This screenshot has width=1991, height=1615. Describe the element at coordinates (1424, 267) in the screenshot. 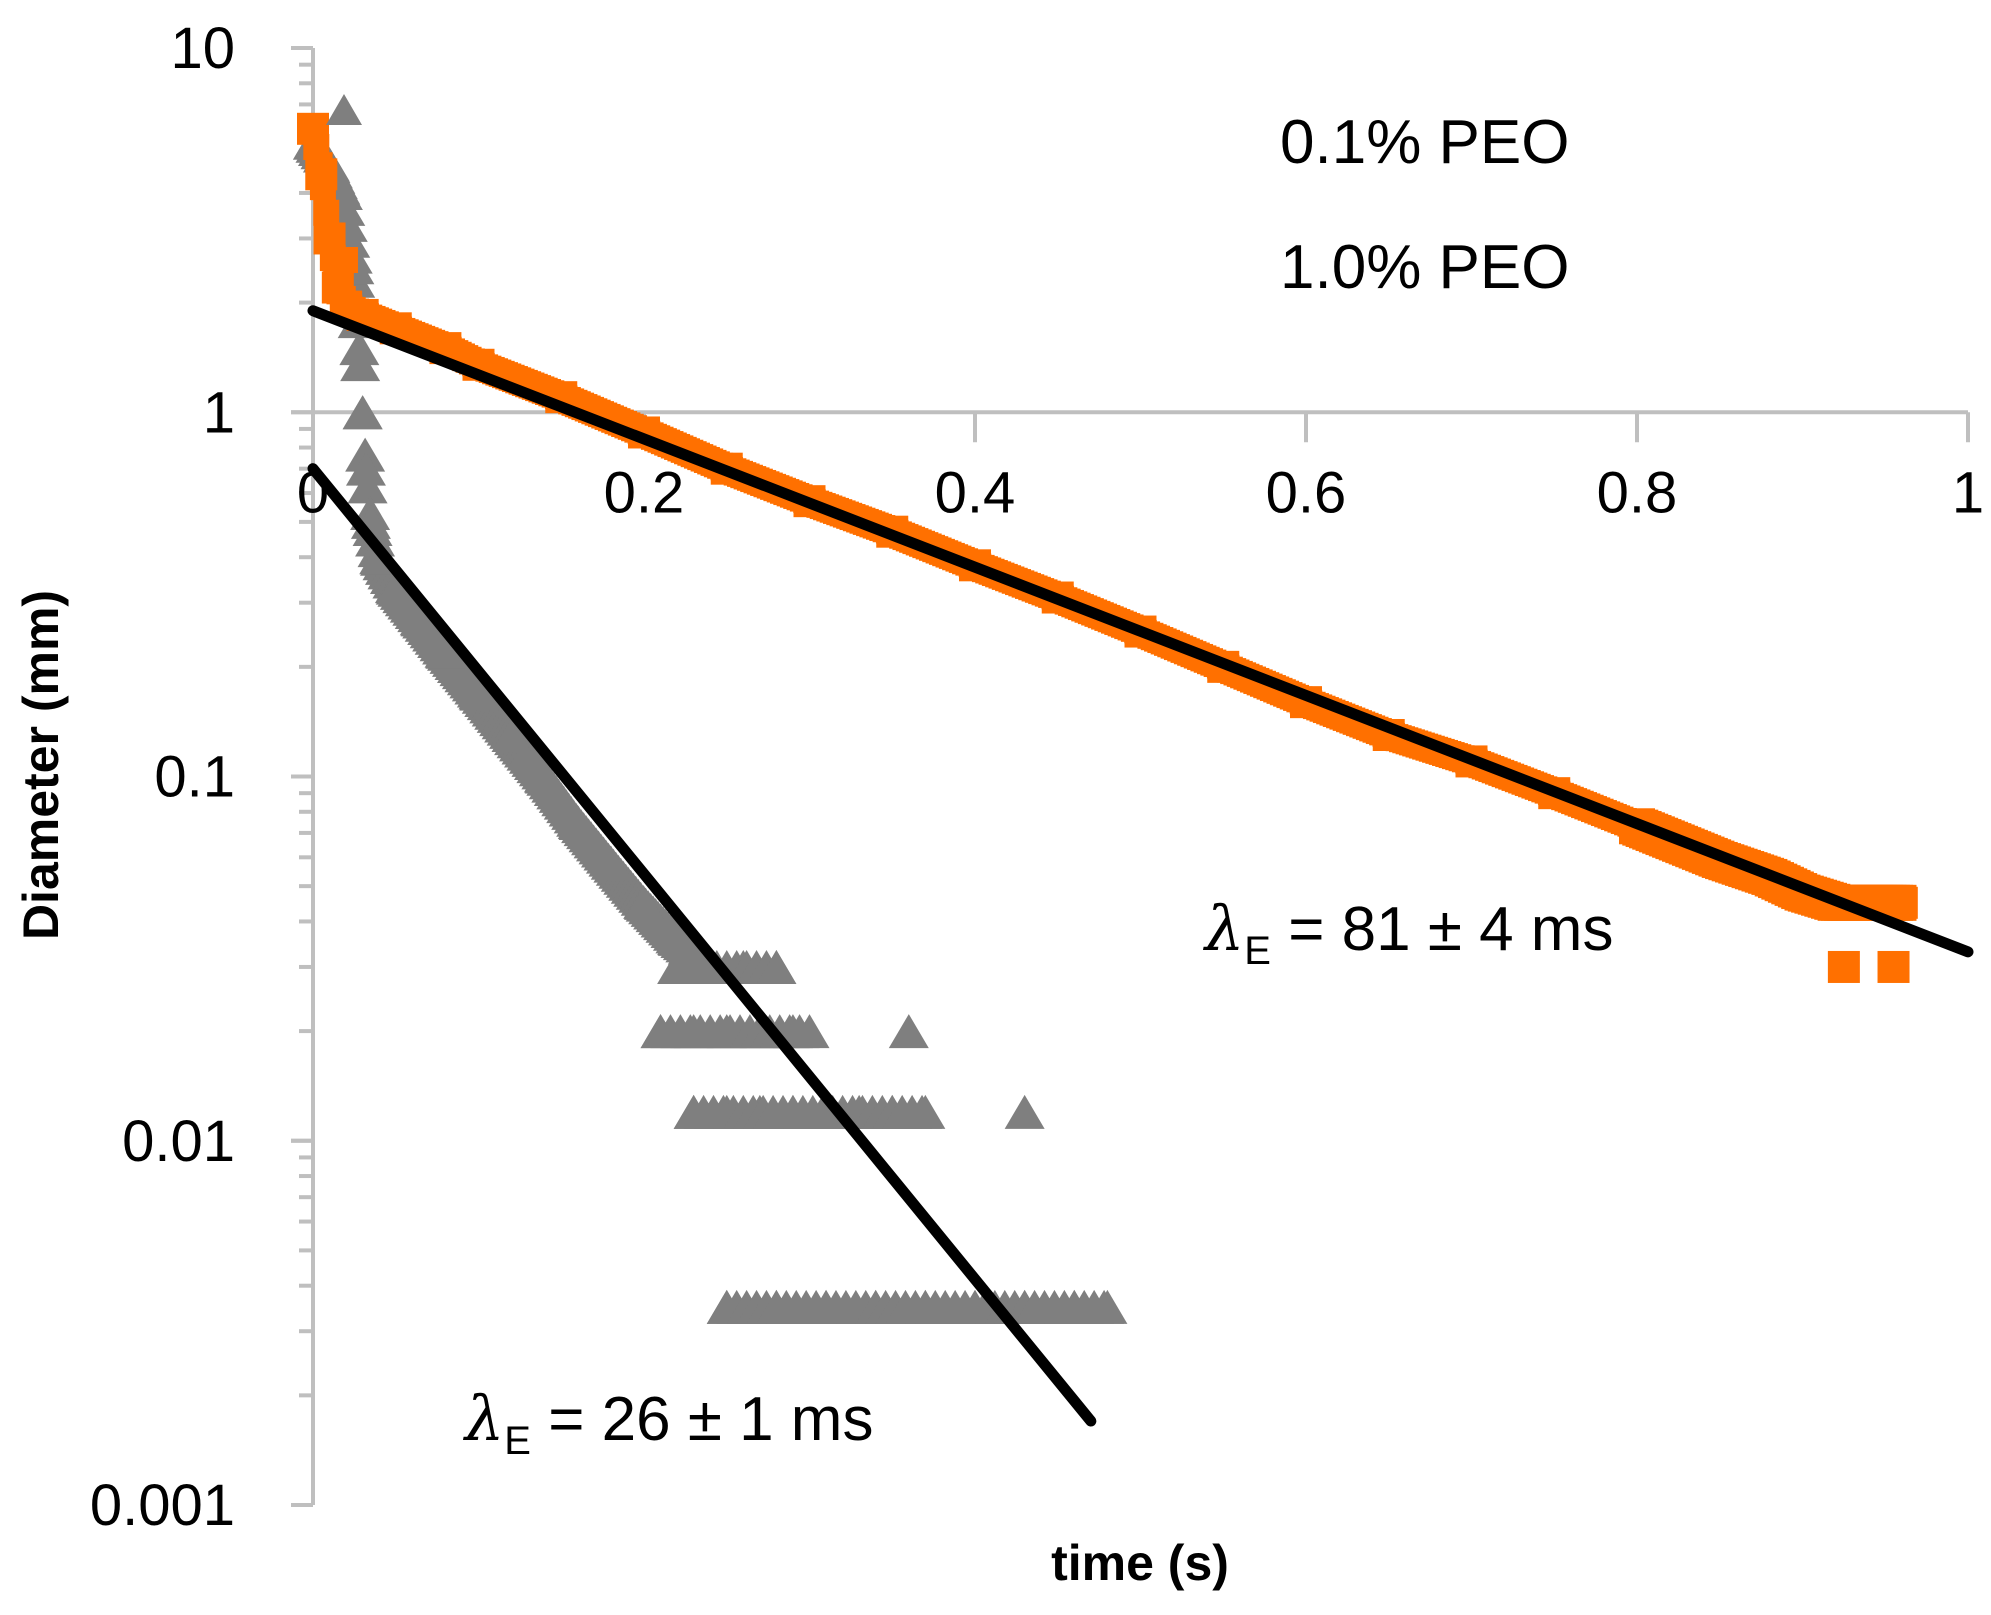

I see `legend-label-1.0-peo: 1.0% PEO` at that location.